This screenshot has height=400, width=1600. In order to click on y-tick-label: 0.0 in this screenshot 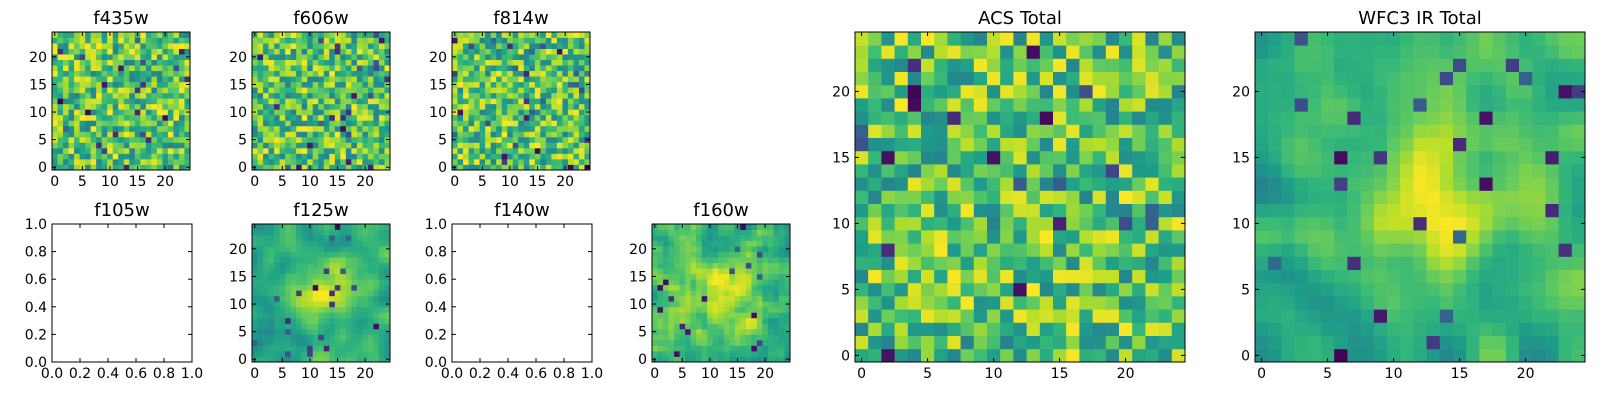, I will do `click(36, 363)`.